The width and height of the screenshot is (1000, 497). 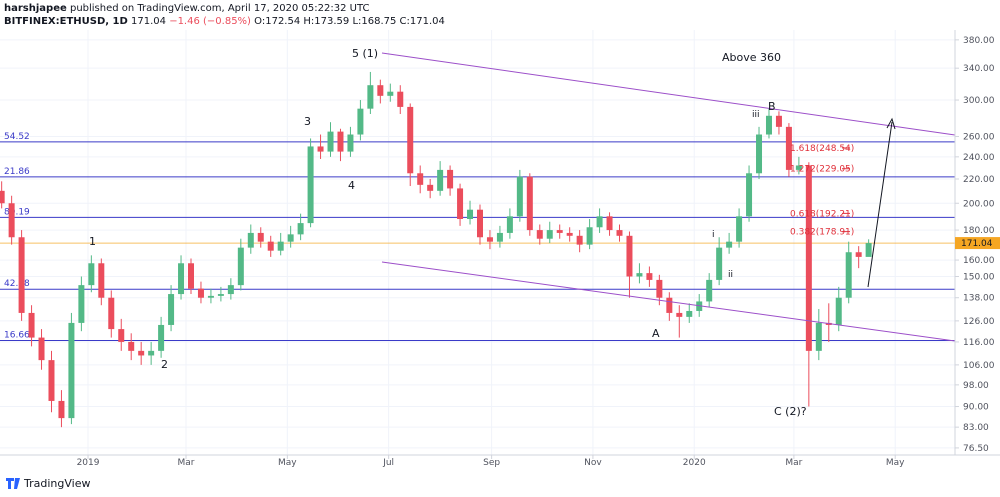 What do you see at coordinates (56, 483) in the screenshot?
I see `brand: TradingView` at bounding box center [56, 483].